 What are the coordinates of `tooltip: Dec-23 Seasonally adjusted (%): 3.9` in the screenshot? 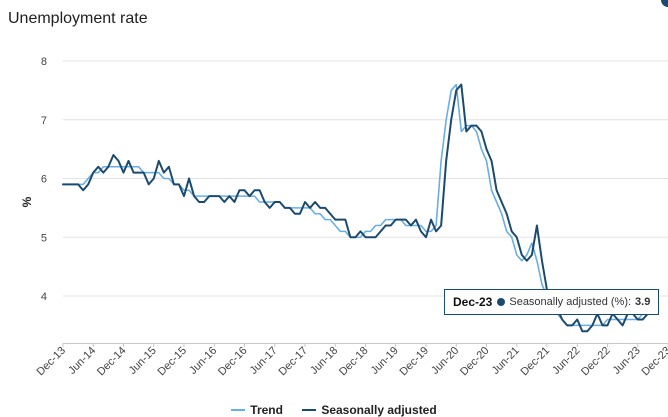 It's located at (552, 302).